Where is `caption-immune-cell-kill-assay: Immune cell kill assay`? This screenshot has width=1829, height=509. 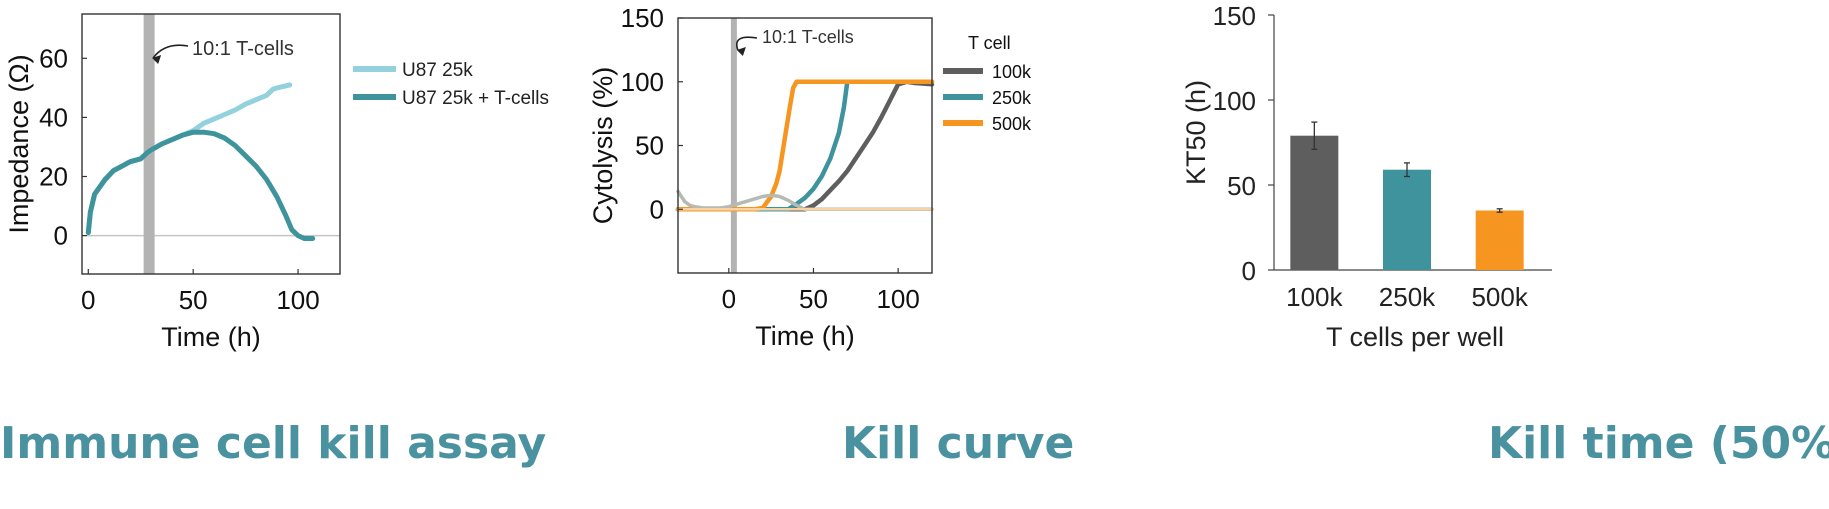 caption-immune-cell-kill-assay: Immune cell kill assay is located at coordinates (273, 443).